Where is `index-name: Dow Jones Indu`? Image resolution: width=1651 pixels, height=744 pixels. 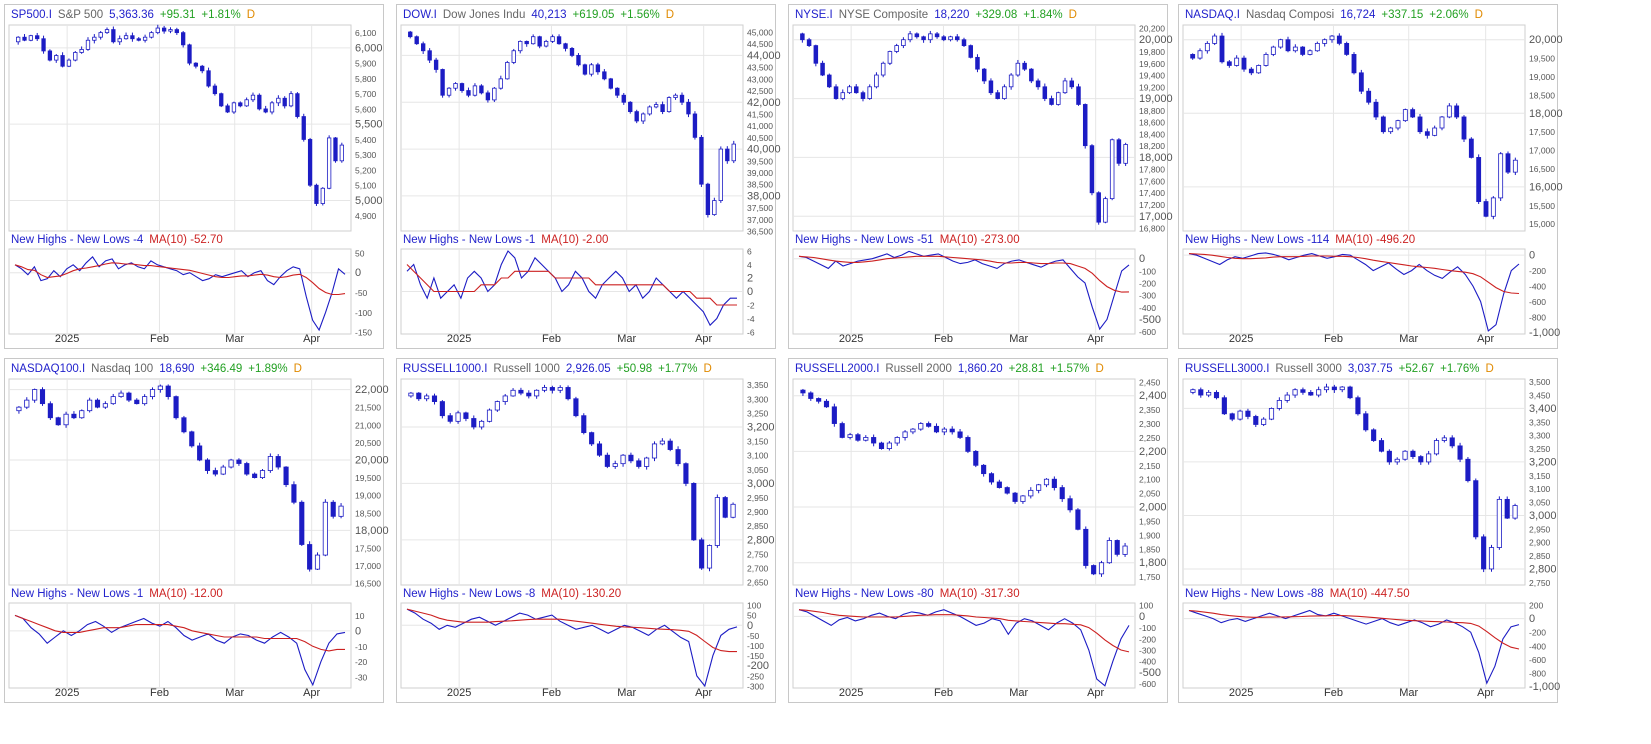
index-name: Dow Jones Indu is located at coordinates (484, 15).